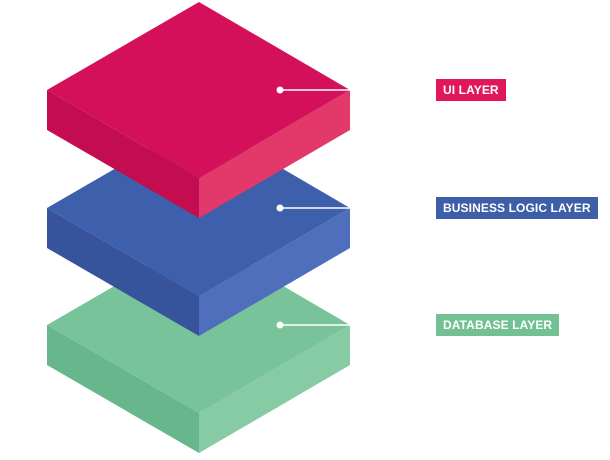 This screenshot has height=460, width=610. What do you see at coordinates (123, 389) in the screenshot?
I see `database-layer-left-face` at bounding box center [123, 389].